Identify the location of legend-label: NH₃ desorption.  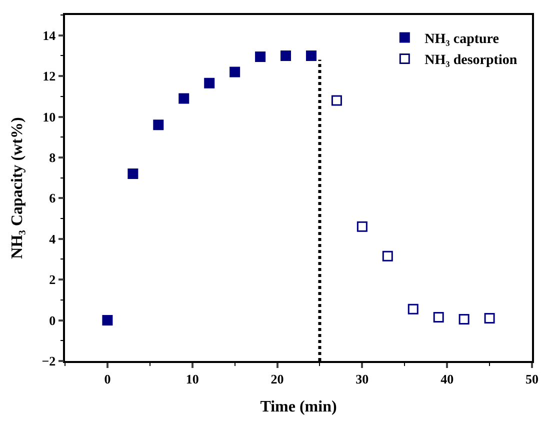
(471, 60).